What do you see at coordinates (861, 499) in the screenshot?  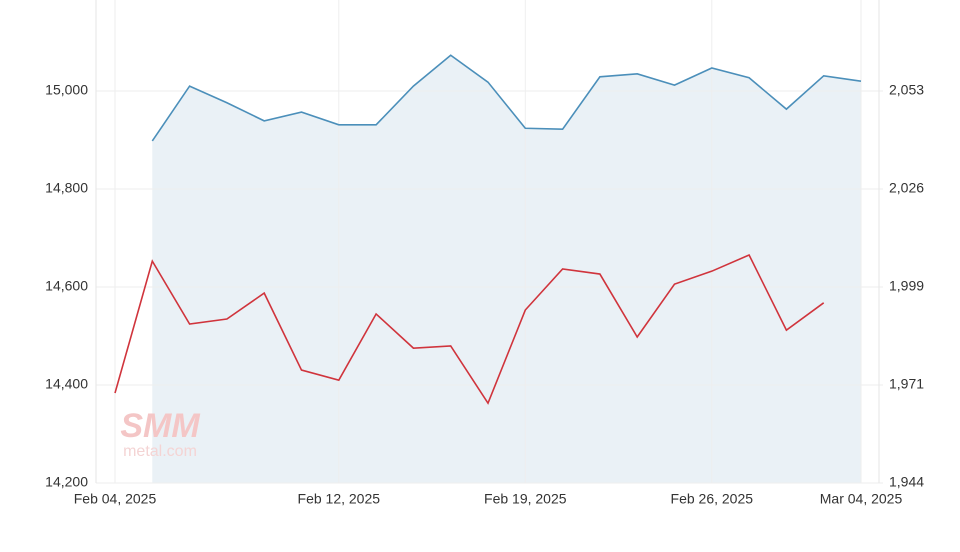 I see `x-tick-label: Mar 04, 2025` at bounding box center [861, 499].